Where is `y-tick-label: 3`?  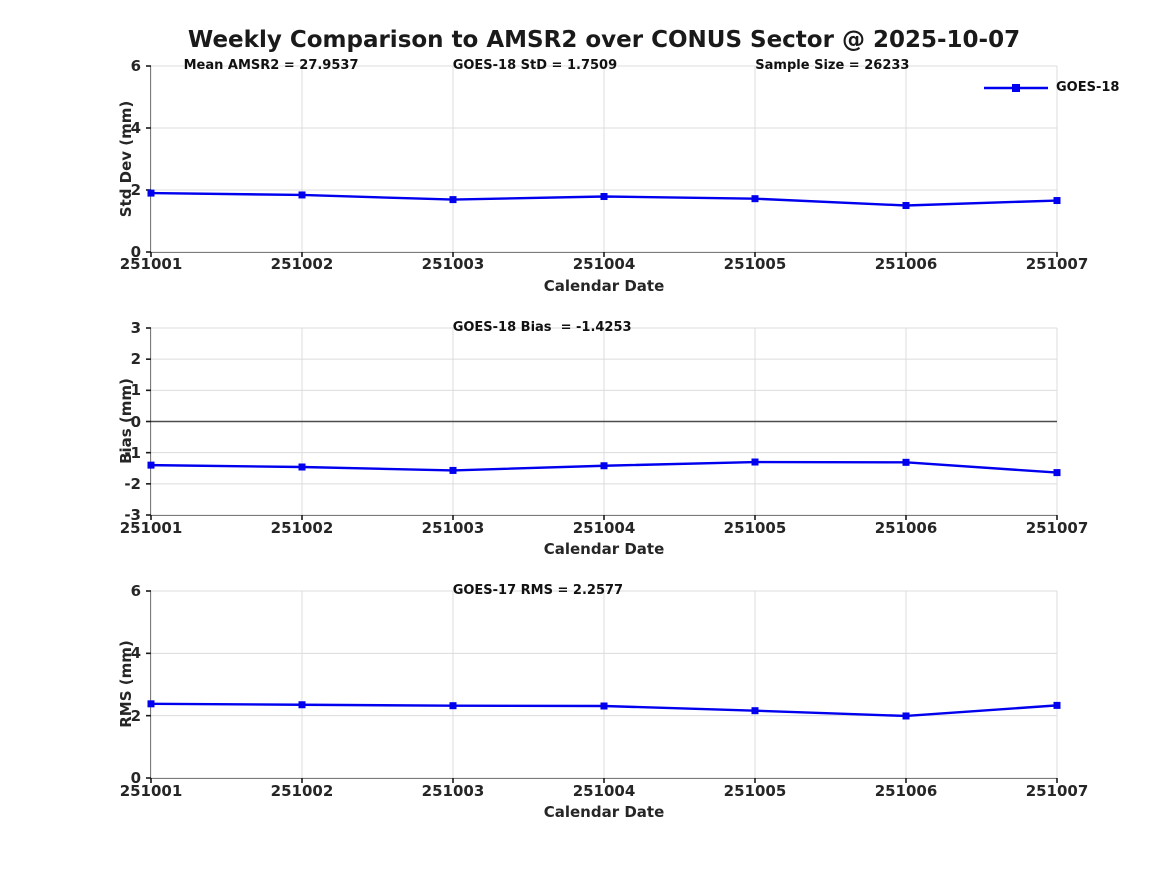
y-tick-label: 3 is located at coordinates (135, 328).